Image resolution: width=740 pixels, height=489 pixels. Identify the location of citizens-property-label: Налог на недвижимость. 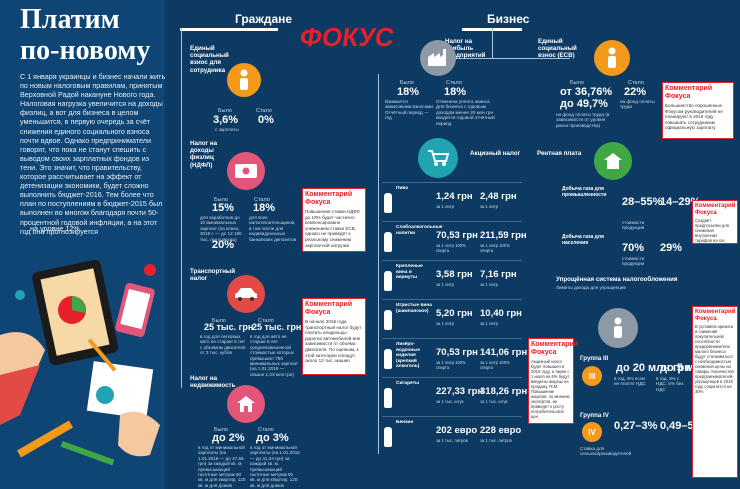
(213, 382).